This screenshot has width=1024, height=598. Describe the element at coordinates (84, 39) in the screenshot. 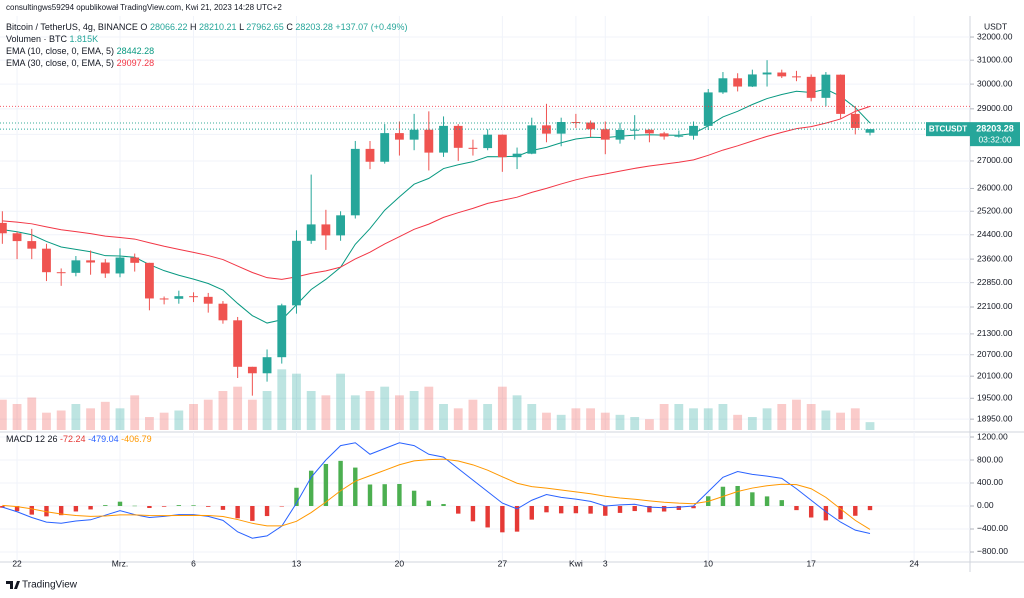

I see `volume-value: 1.815K` at that location.